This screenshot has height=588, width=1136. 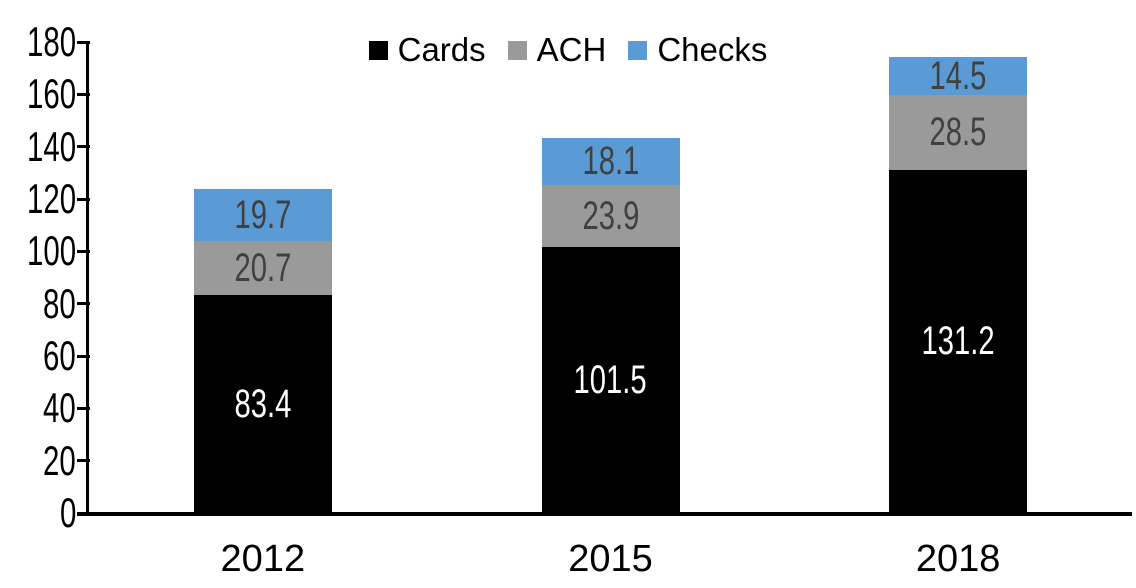 I want to click on bar-2015-ach: 23.9, so click(x=610, y=216).